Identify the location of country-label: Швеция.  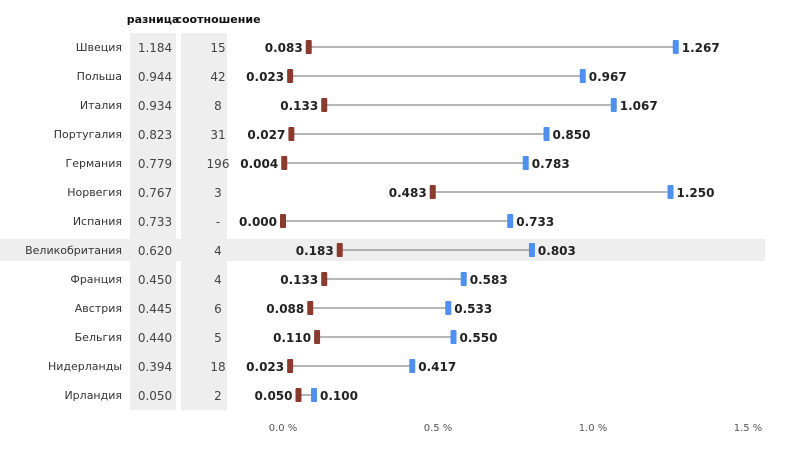
(99, 47).